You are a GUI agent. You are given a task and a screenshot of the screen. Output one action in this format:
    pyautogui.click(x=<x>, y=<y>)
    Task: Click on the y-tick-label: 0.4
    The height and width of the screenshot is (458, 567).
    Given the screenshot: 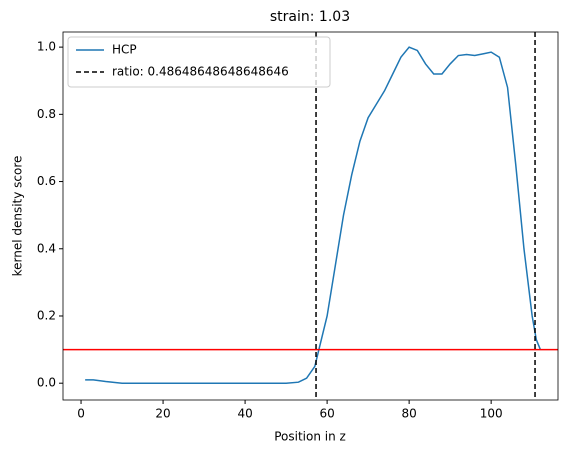 What is the action you would take?
    pyautogui.click(x=46, y=248)
    